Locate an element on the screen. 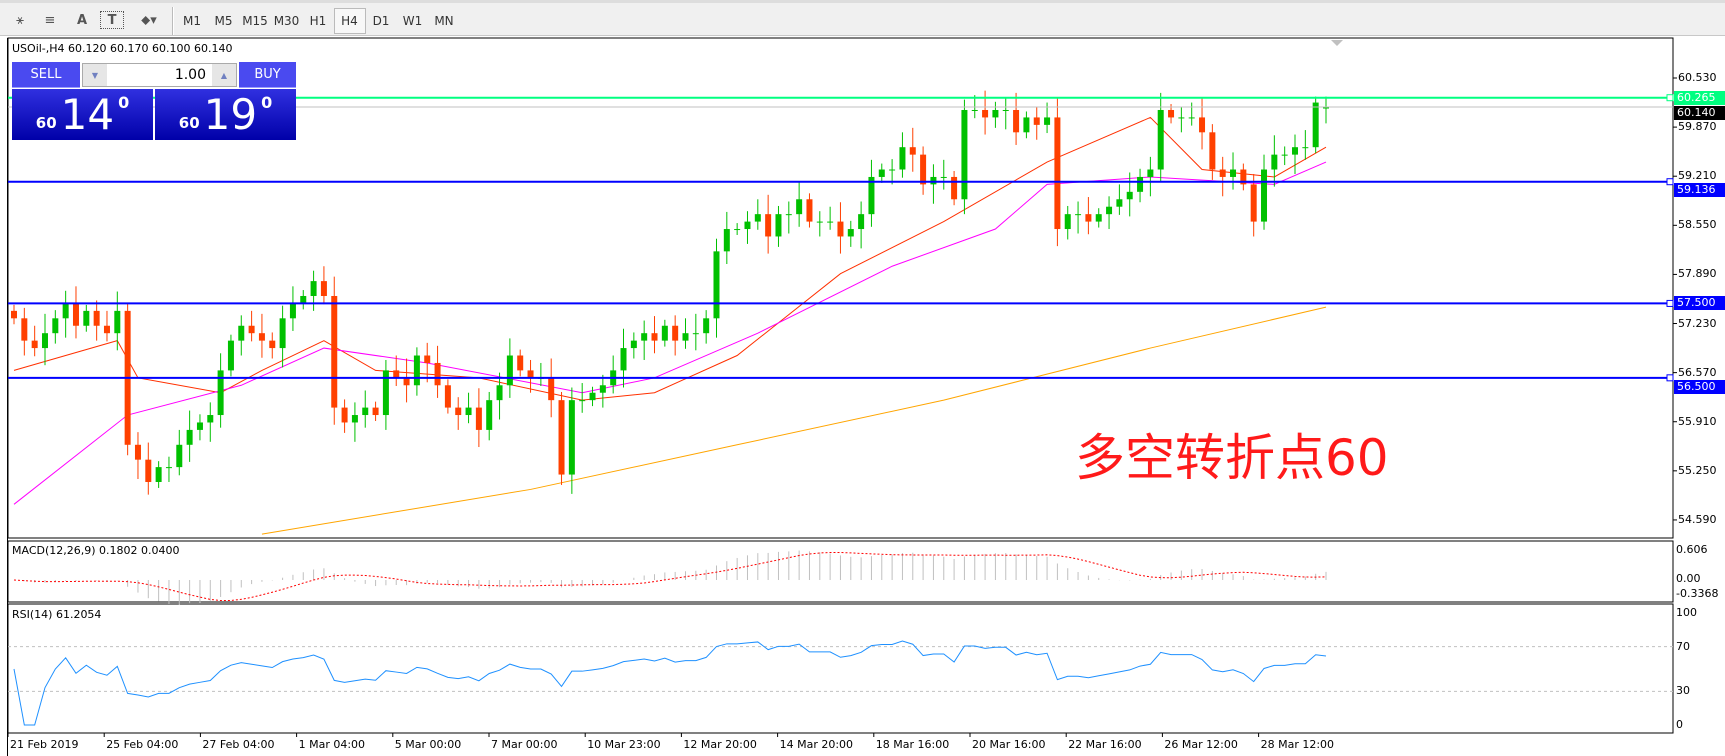 The width and height of the screenshot is (1725, 756). timeframe-h1: H1 is located at coordinates (318, 21).